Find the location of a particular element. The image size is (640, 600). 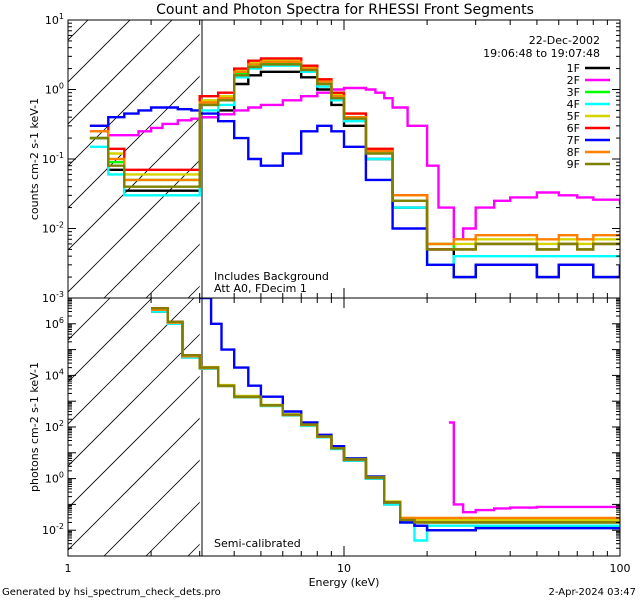

legend-label-5F: 5F is located at coordinates (573, 116).